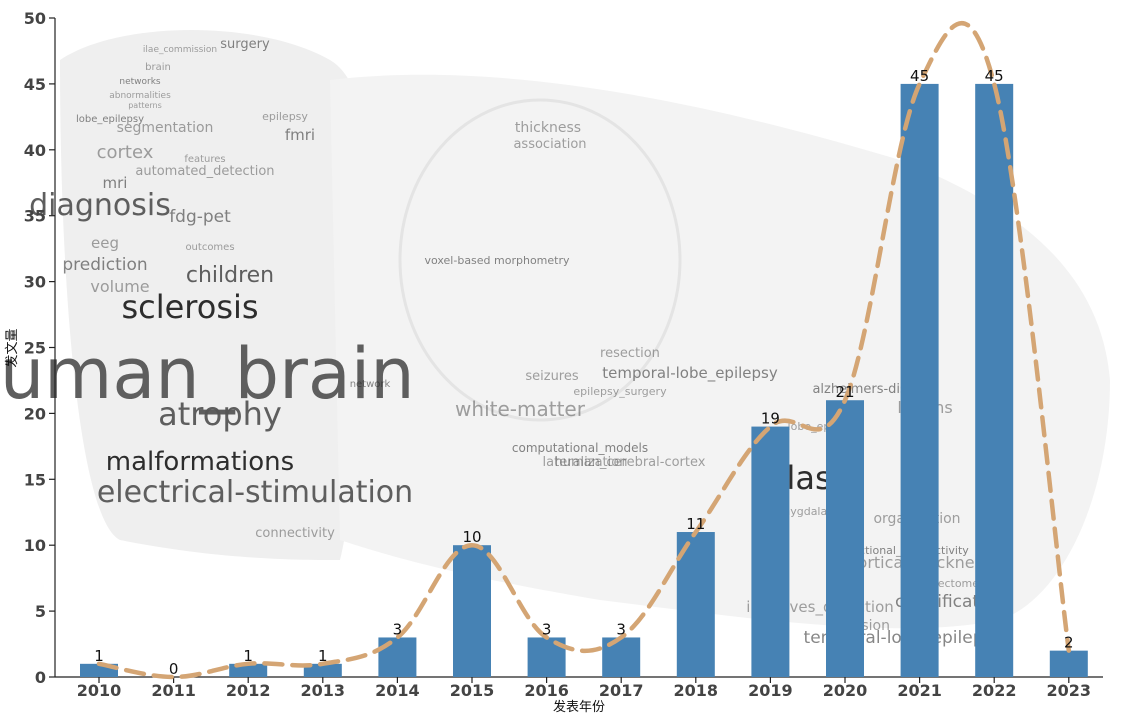 The height and width of the screenshot is (717, 1124). I want to click on word-cloud-word: patterns, so click(145, 105).